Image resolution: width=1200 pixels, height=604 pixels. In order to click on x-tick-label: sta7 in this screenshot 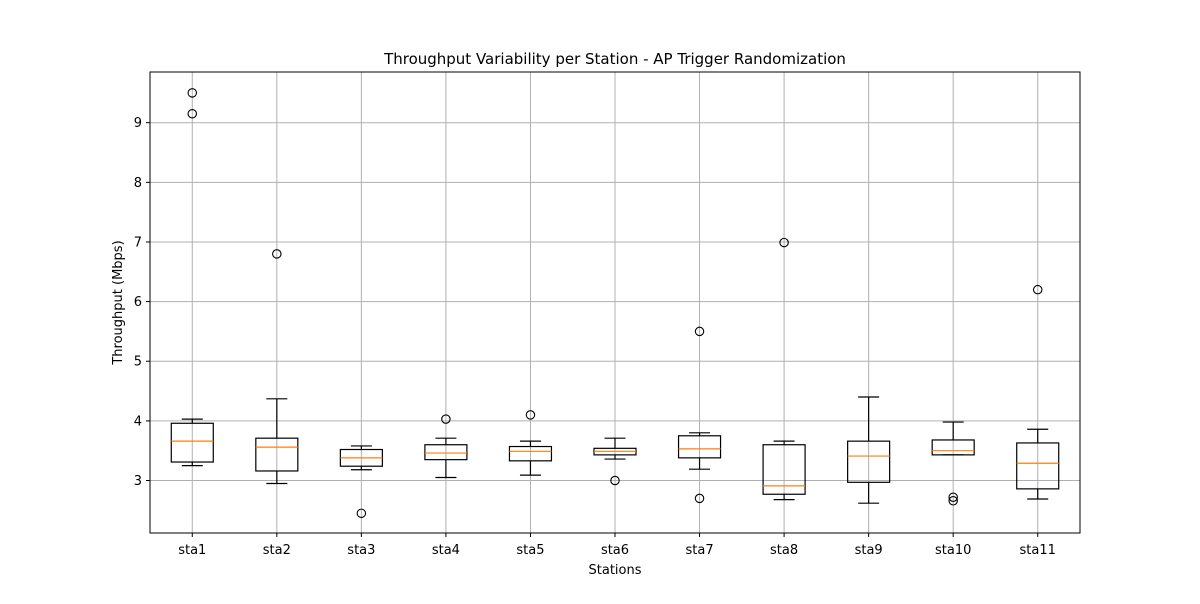, I will do `click(699, 550)`.